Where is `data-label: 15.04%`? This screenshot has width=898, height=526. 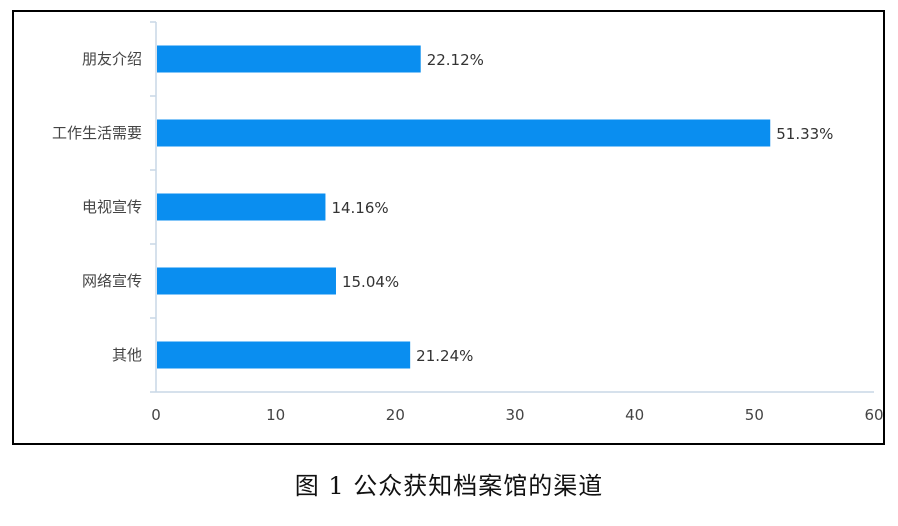 data-label: 15.04% is located at coordinates (370, 282).